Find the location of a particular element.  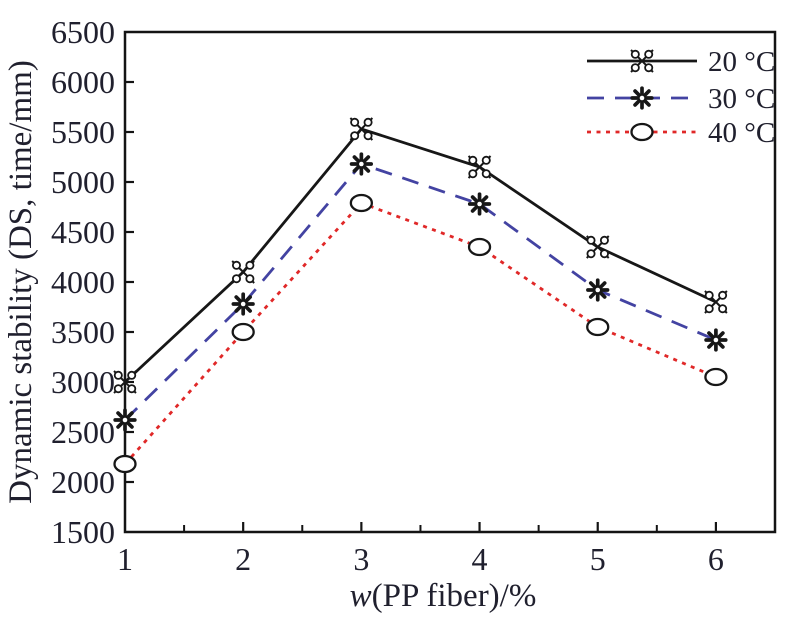

y-tick-label: 3500 is located at coordinates (83, 332).